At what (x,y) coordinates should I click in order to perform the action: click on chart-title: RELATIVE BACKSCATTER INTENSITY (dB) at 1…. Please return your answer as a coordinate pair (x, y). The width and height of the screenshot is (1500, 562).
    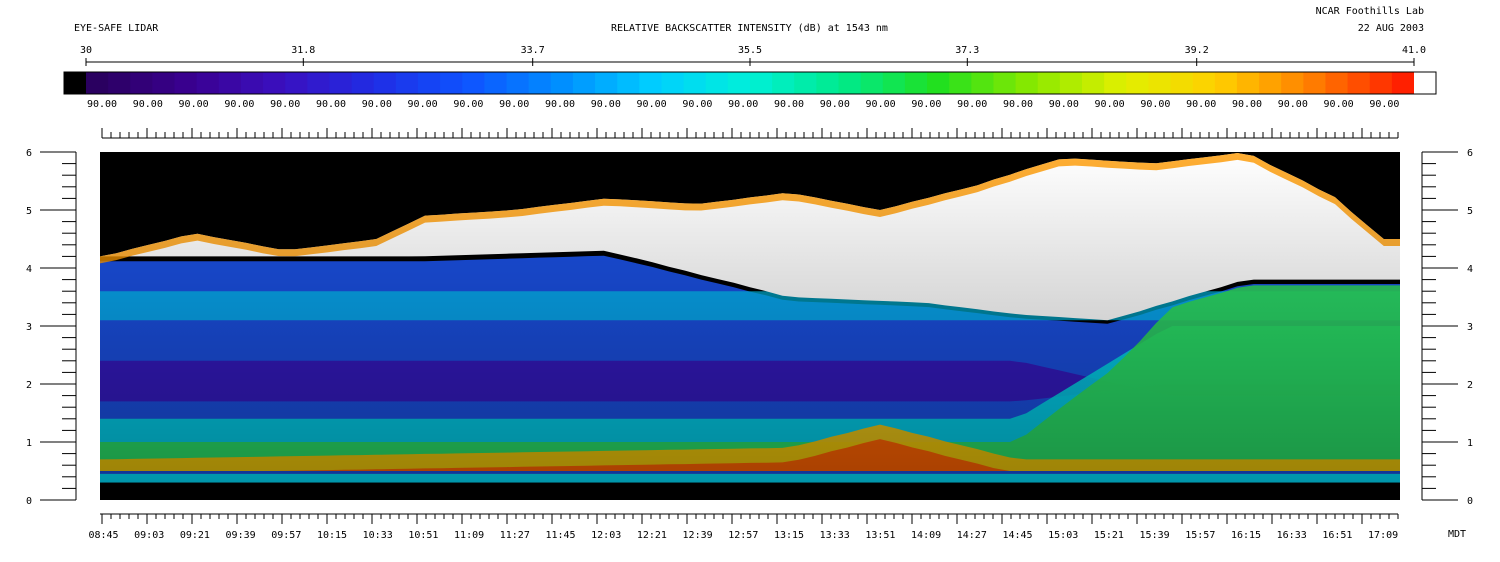
    Looking at the image, I should click on (749, 28).